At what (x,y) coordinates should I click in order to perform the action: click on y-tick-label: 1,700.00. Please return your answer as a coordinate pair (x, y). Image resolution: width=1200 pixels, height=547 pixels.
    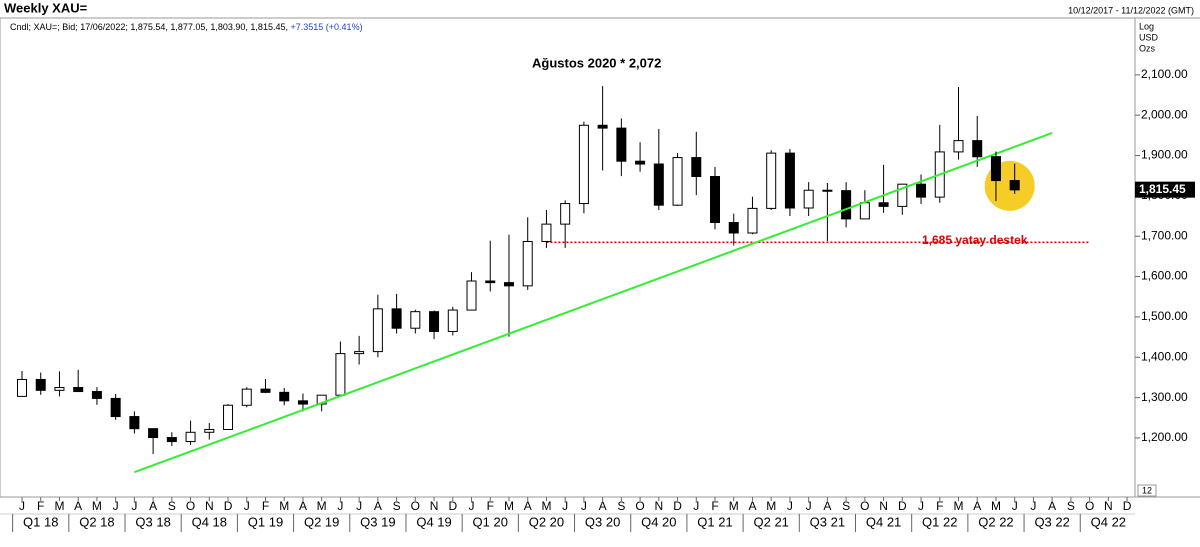
    Looking at the image, I should click on (1164, 235).